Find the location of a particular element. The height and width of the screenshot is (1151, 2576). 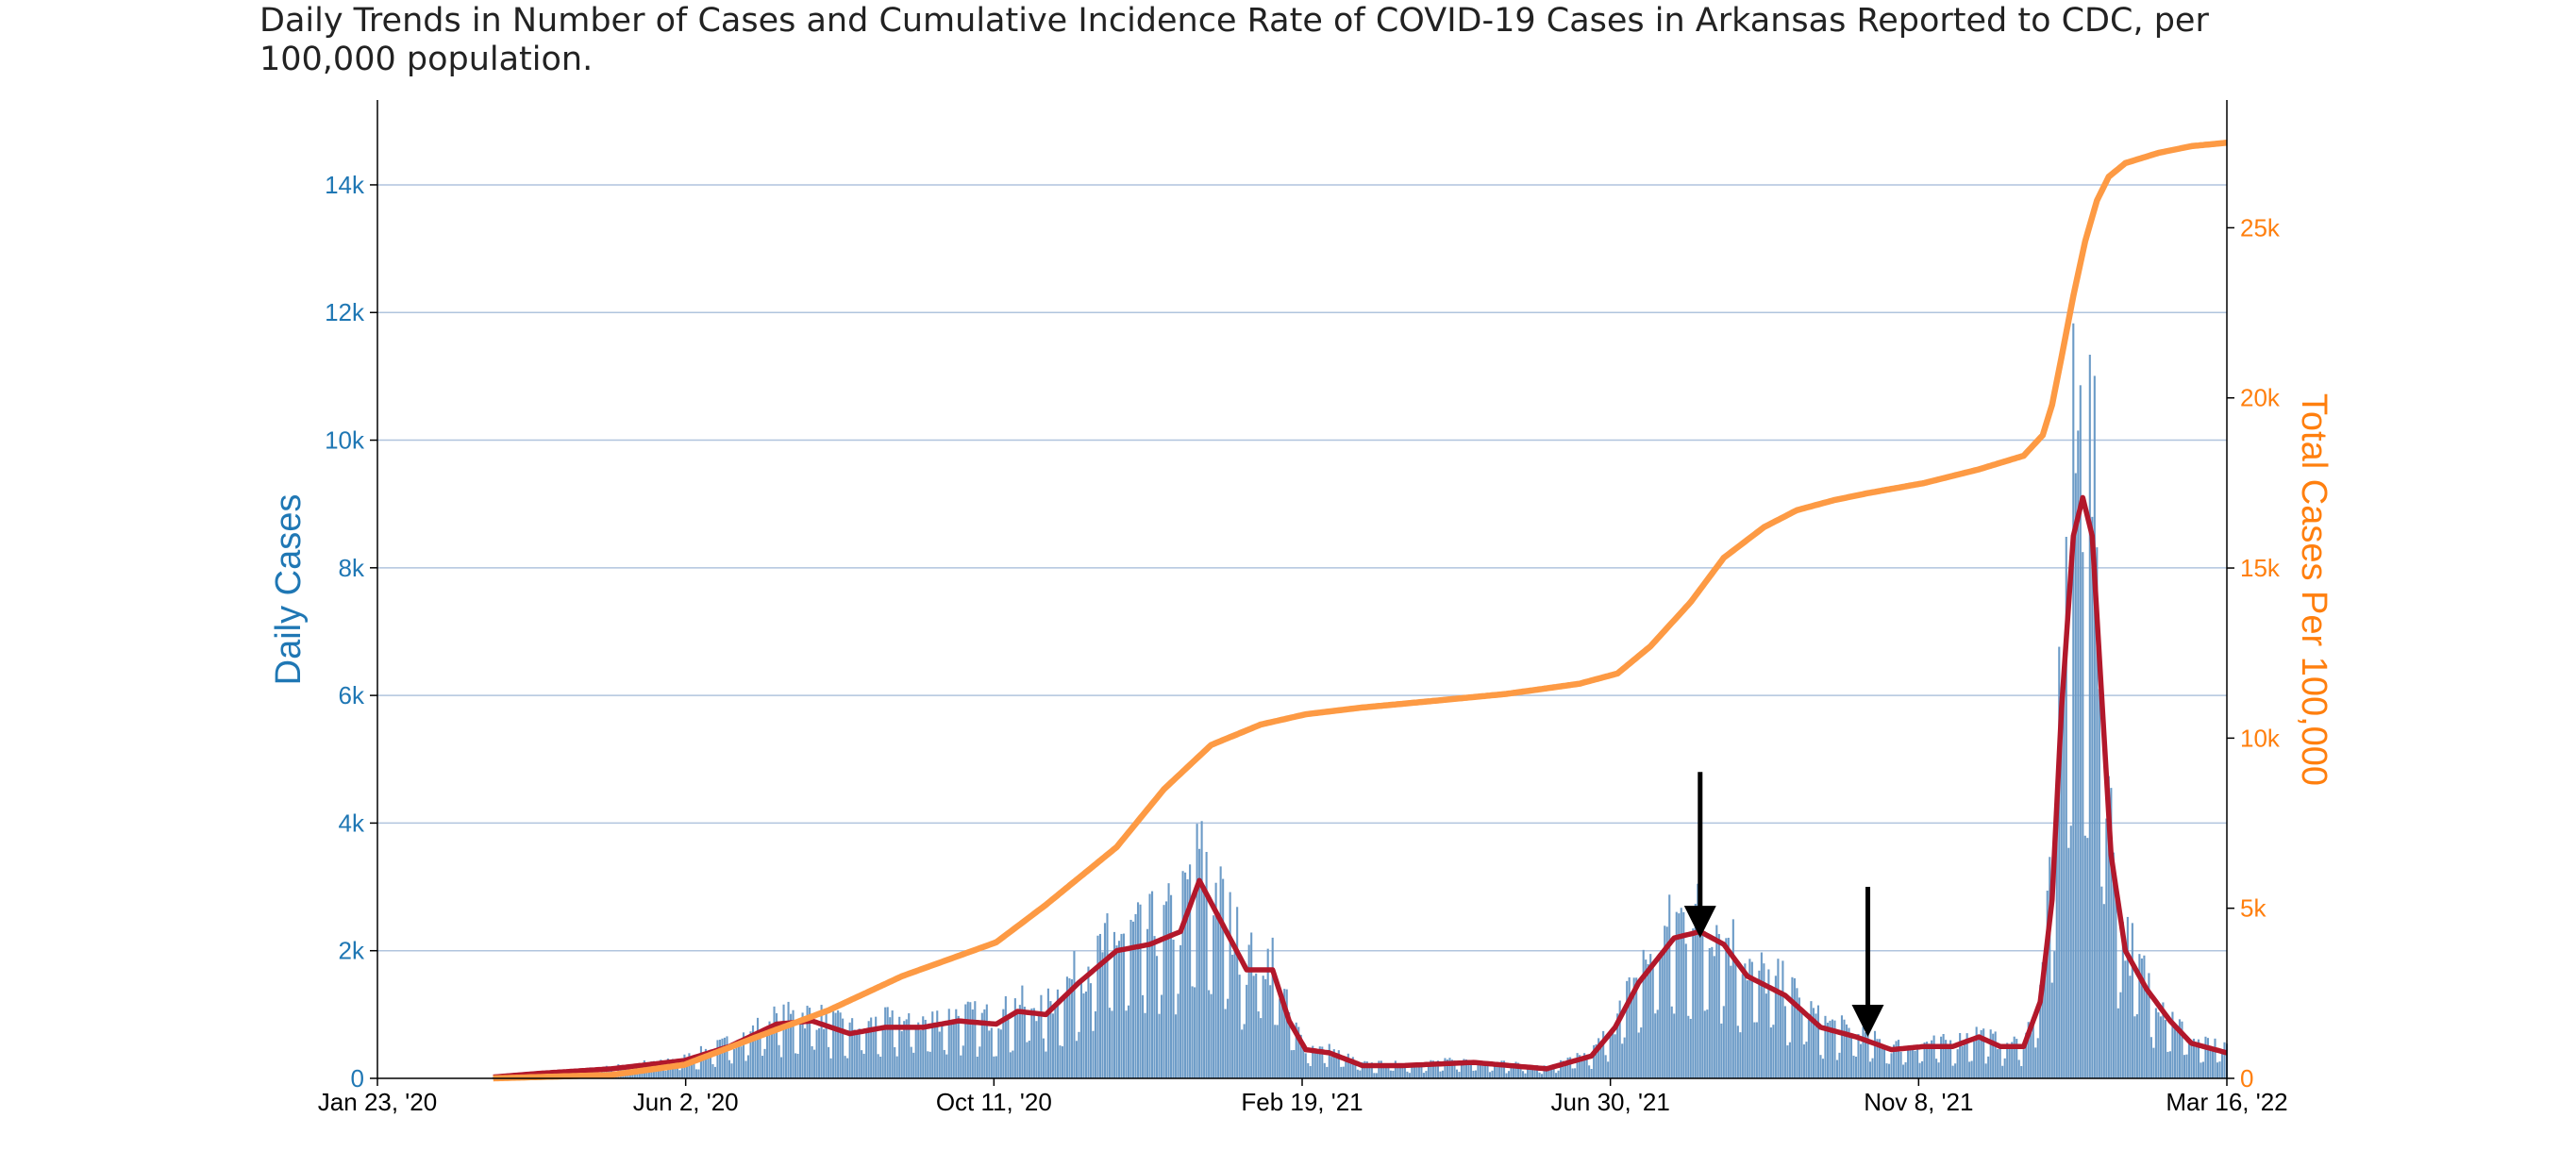

y-right-tick-label: 10k is located at coordinates (2260, 738).